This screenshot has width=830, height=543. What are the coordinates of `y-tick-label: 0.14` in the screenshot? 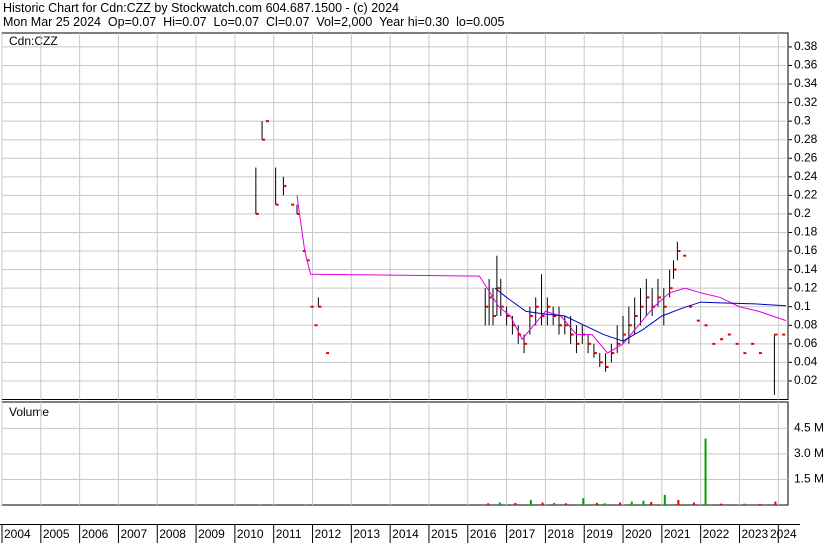 It's located at (806, 269).